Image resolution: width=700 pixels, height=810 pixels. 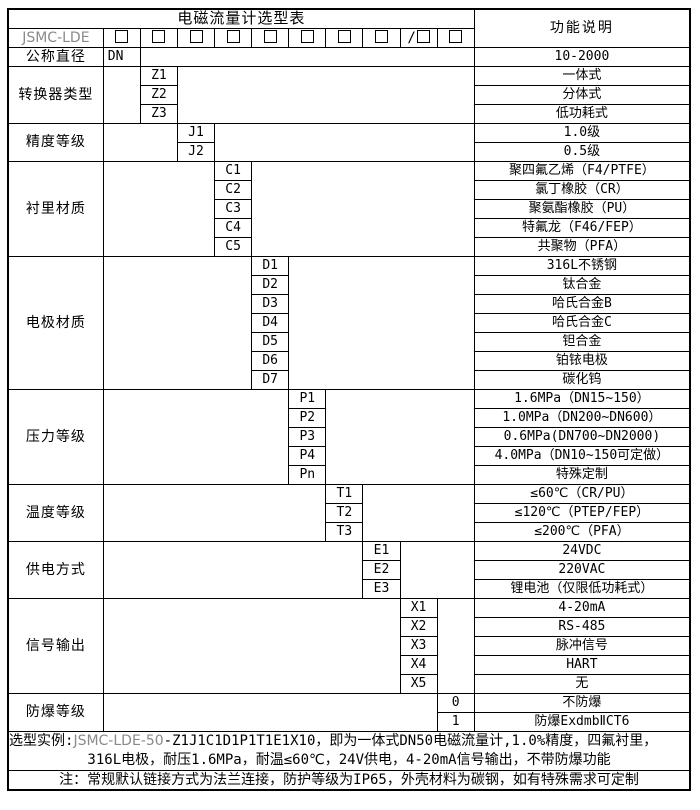 What do you see at coordinates (582, 190) in the screenshot?
I see `option-description: 氯丁橡胶（CR）` at bounding box center [582, 190].